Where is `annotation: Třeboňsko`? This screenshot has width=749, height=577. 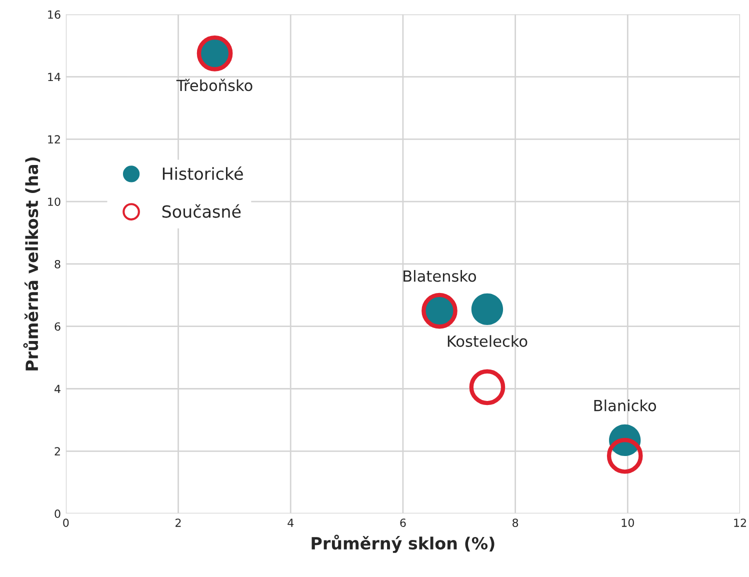
annotation: Třeboňsko is located at coordinates (214, 85).